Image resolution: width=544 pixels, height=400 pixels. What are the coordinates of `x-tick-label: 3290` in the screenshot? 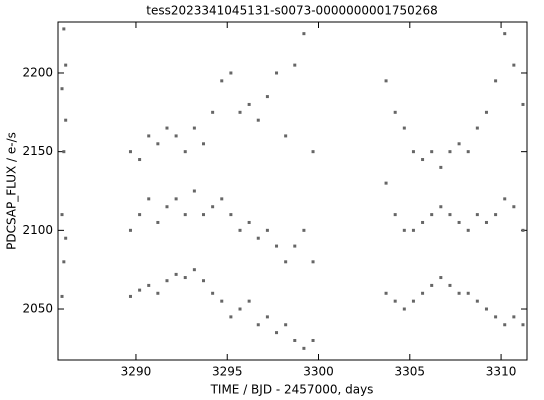 It's located at (136, 372).